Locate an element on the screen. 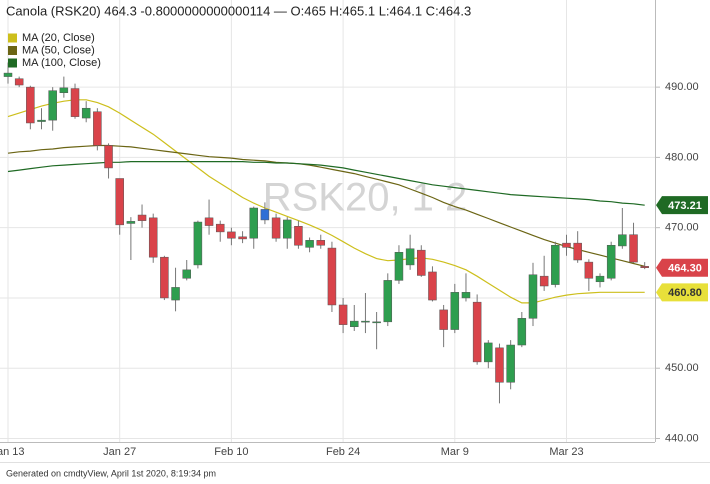 This screenshot has width=710, height=484. price-badge-label: 460.80 is located at coordinates (685, 293).